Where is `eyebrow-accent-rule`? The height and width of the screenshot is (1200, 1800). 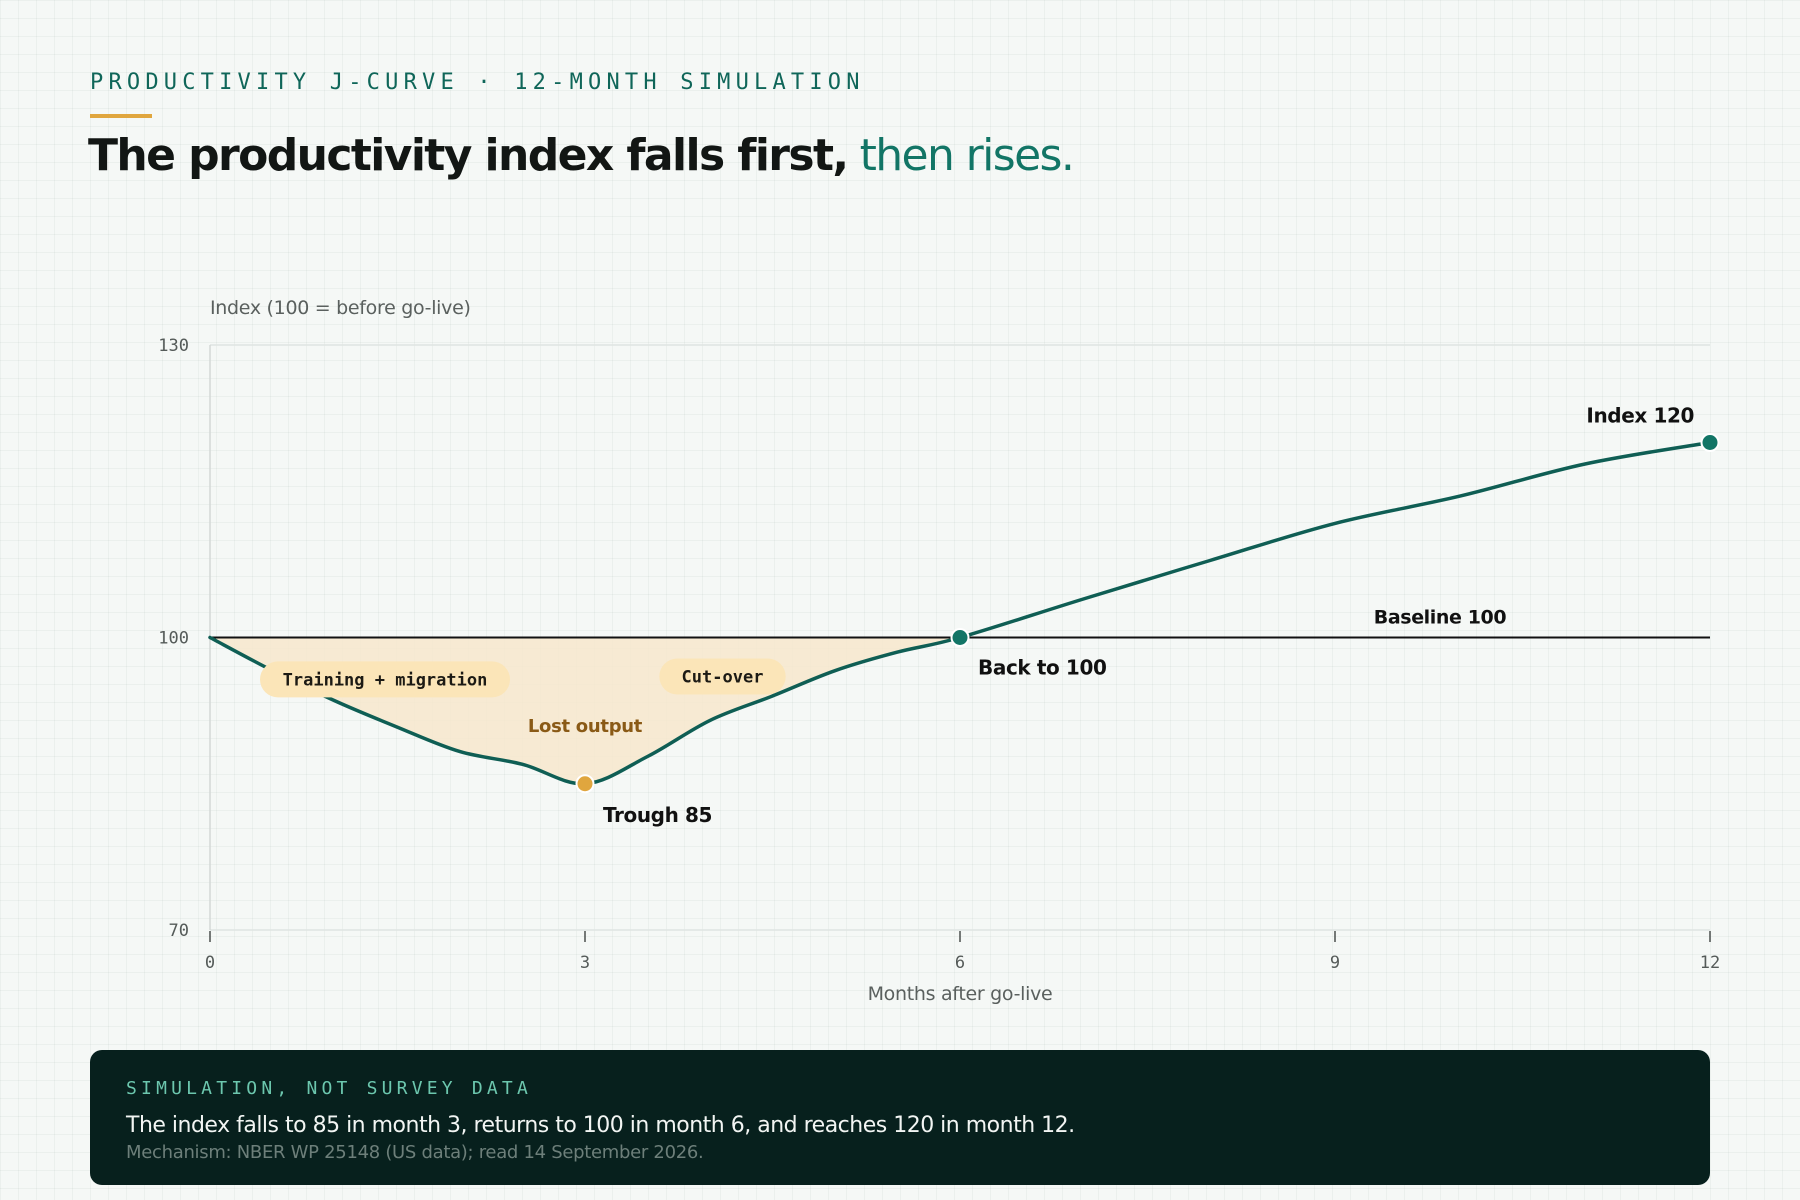
eyebrow-accent-rule is located at coordinates (121, 116).